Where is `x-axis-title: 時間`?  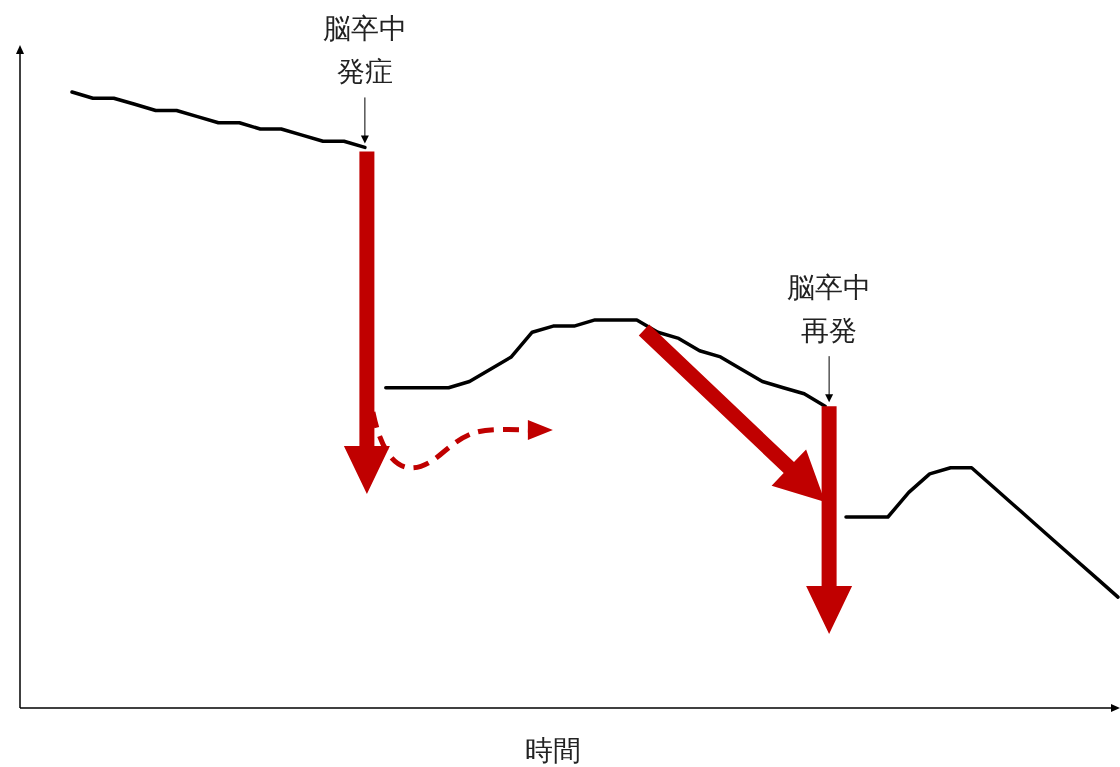
x-axis-title: 時間 is located at coordinates (553, 750).